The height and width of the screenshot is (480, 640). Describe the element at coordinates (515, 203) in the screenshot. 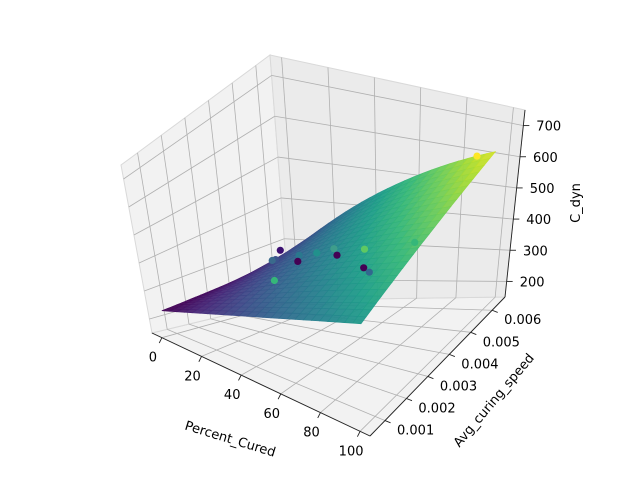

I see `z-axis-line` at that location.